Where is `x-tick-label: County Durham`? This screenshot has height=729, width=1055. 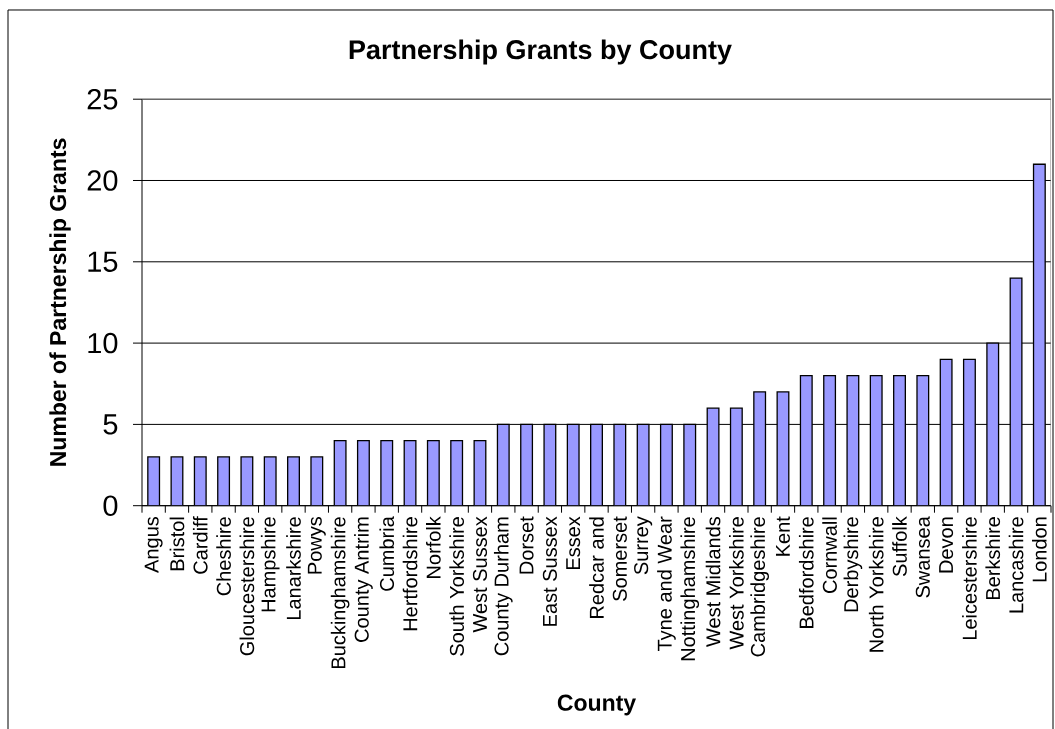
x-tick-label: County Durham is located at coordinates (503, 586).